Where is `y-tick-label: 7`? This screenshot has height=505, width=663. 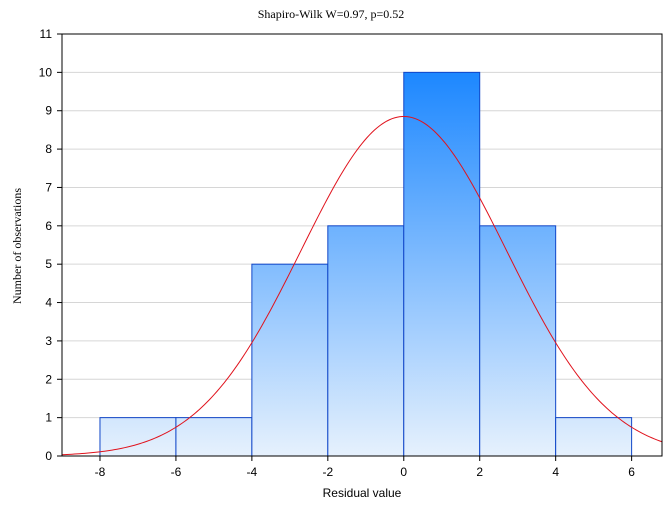
y-tick-label: 7 is located at coordinates (48, 187).